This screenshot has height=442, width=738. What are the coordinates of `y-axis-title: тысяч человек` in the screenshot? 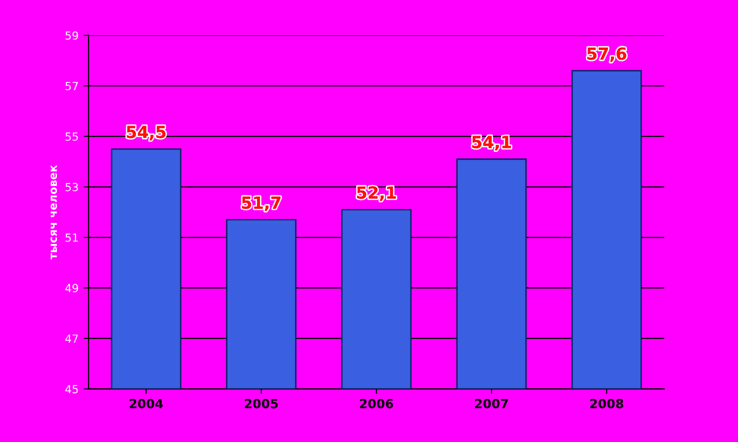 It's located at (53, 212).